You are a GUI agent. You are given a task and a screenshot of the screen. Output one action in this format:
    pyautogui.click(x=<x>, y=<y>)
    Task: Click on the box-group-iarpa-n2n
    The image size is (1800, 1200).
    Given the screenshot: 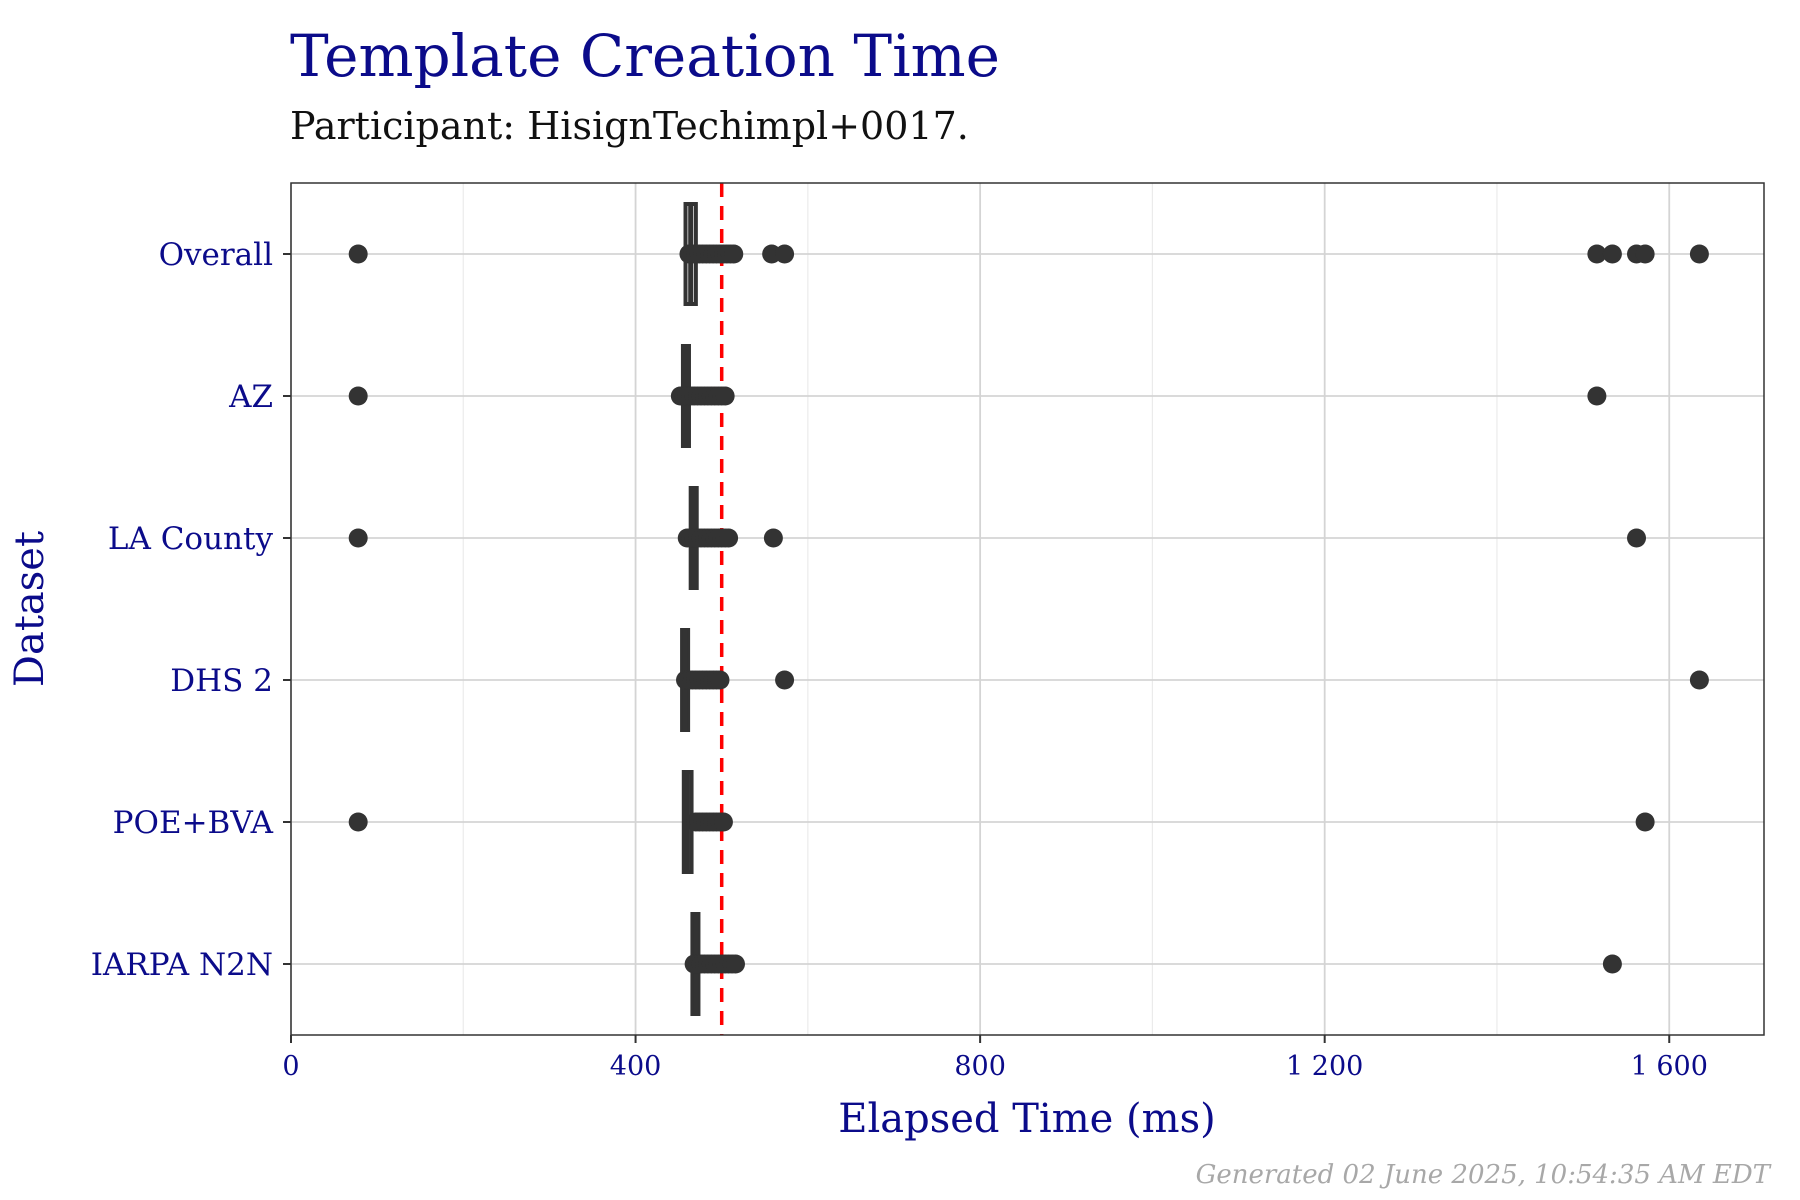 What is the action you would take?
    pyautogui.click(x=1153, y=964)
    